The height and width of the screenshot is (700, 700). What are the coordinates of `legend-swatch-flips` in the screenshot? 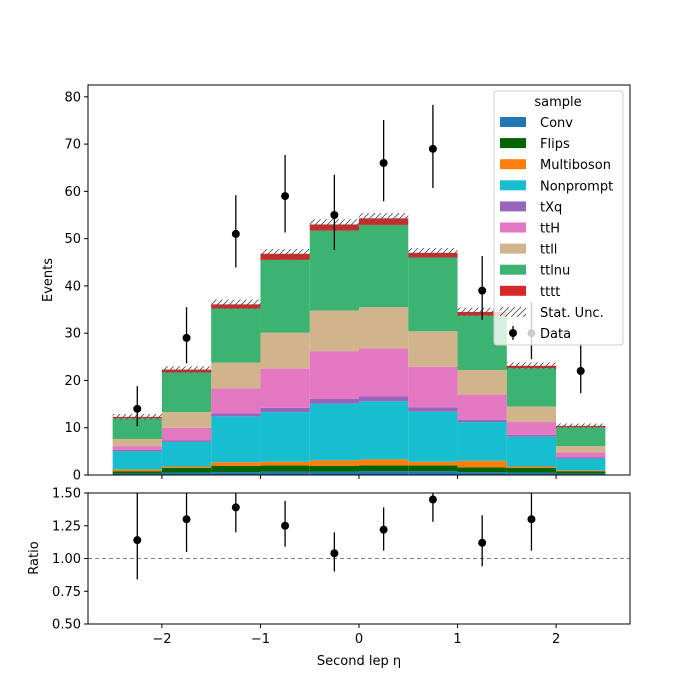 It's located at (513, 143).